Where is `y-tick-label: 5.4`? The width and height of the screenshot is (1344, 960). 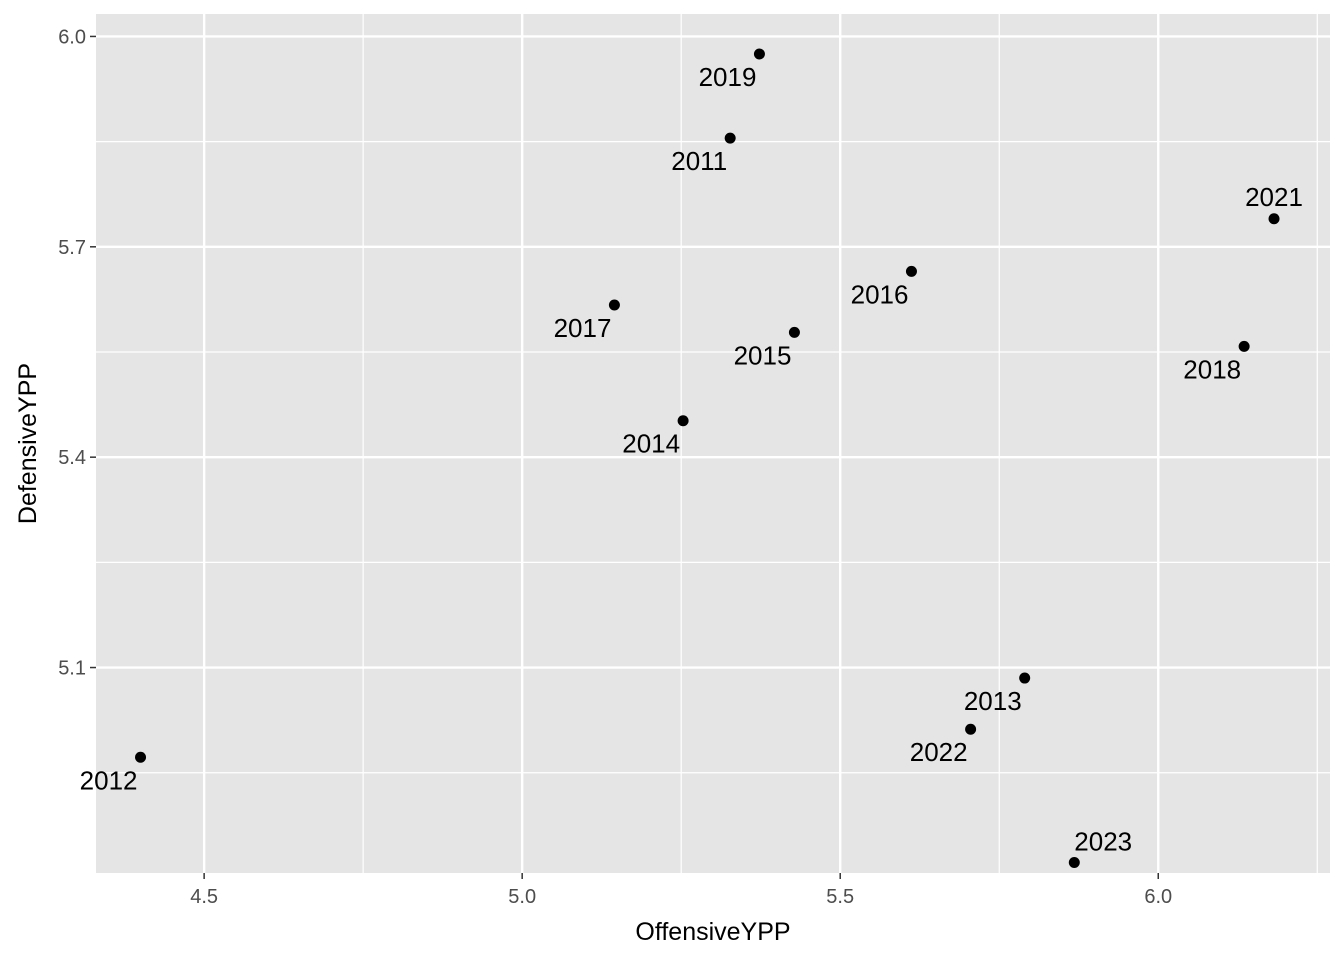
y-tick-label: 5.4 is located at coordinates (72, 458).